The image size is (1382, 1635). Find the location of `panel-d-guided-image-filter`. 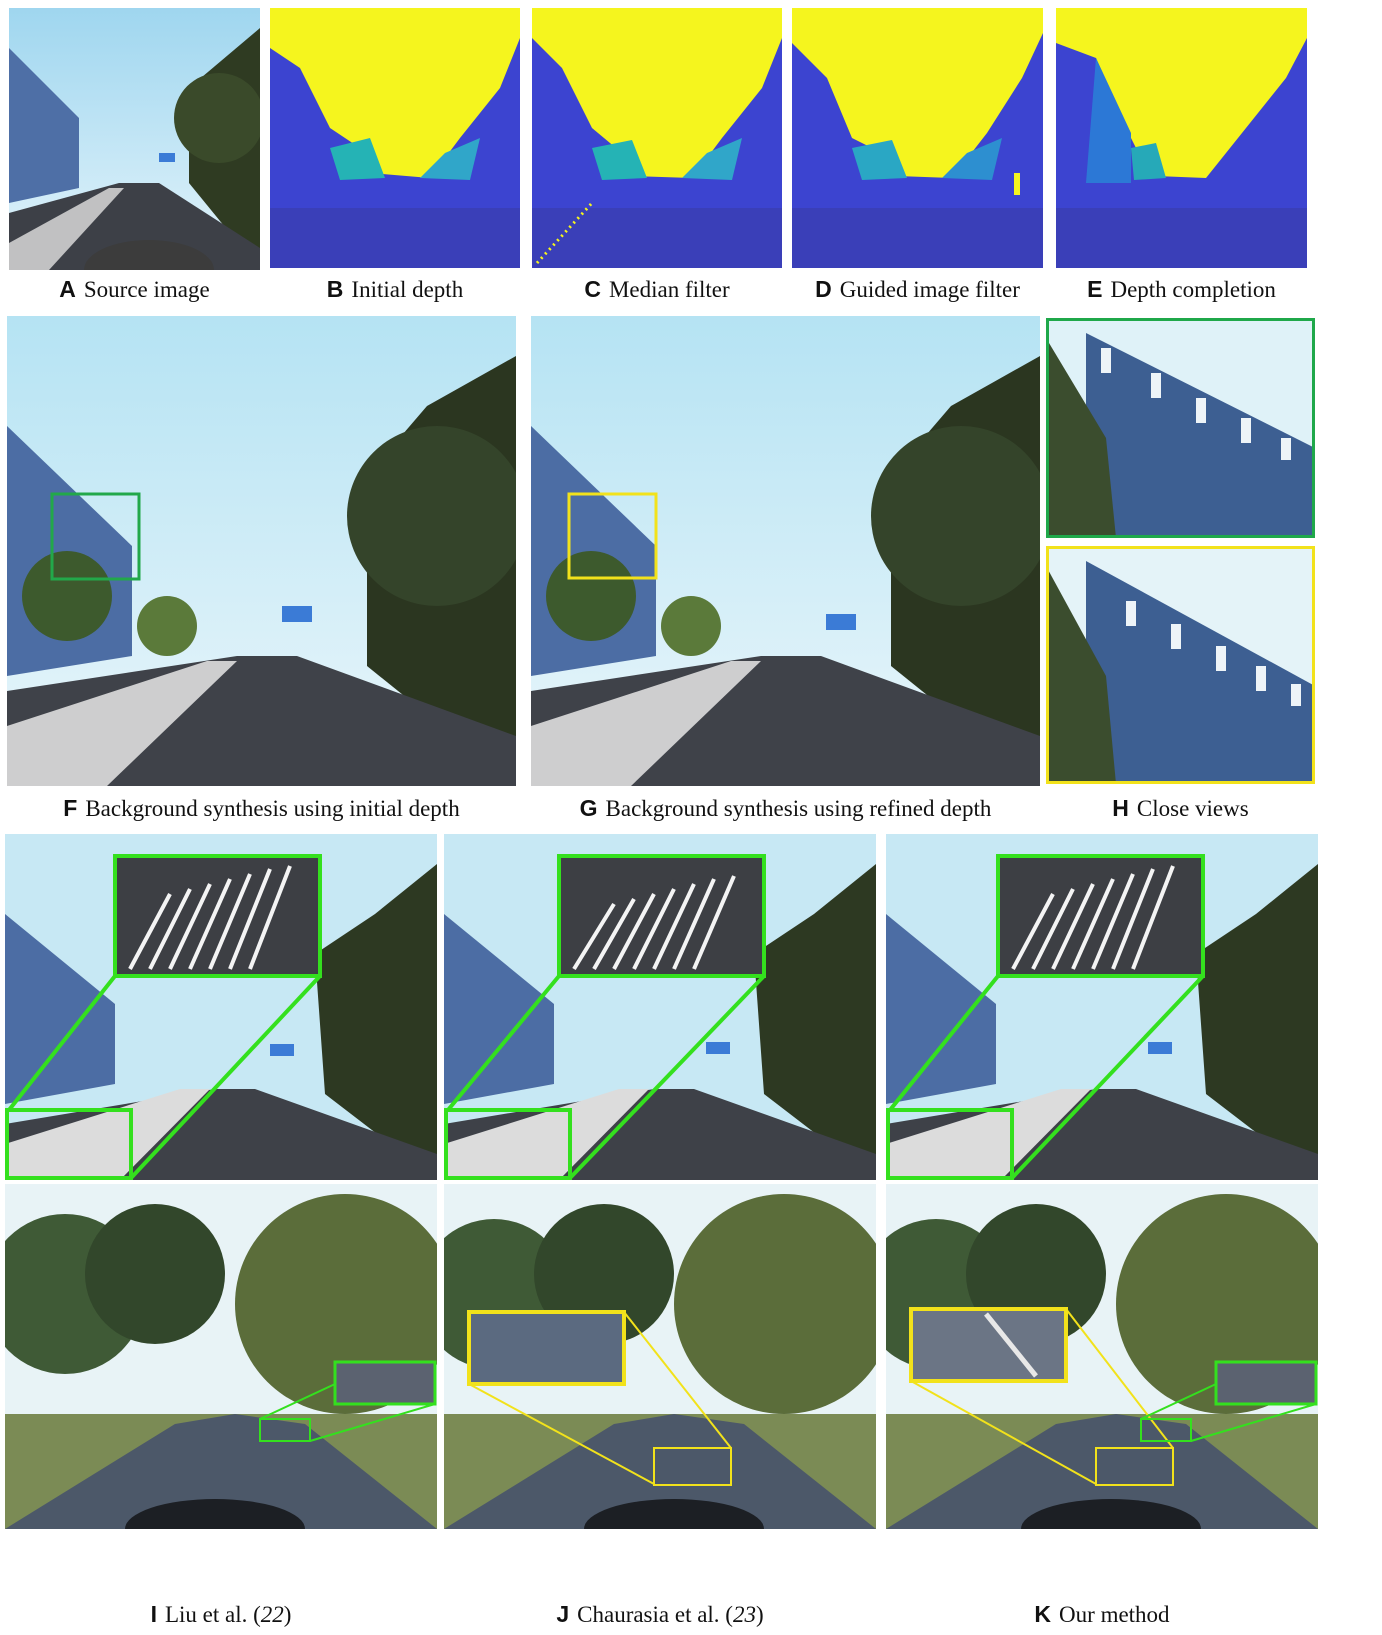

panel-d-guided-image-filter is located at coordinates (917, 138).